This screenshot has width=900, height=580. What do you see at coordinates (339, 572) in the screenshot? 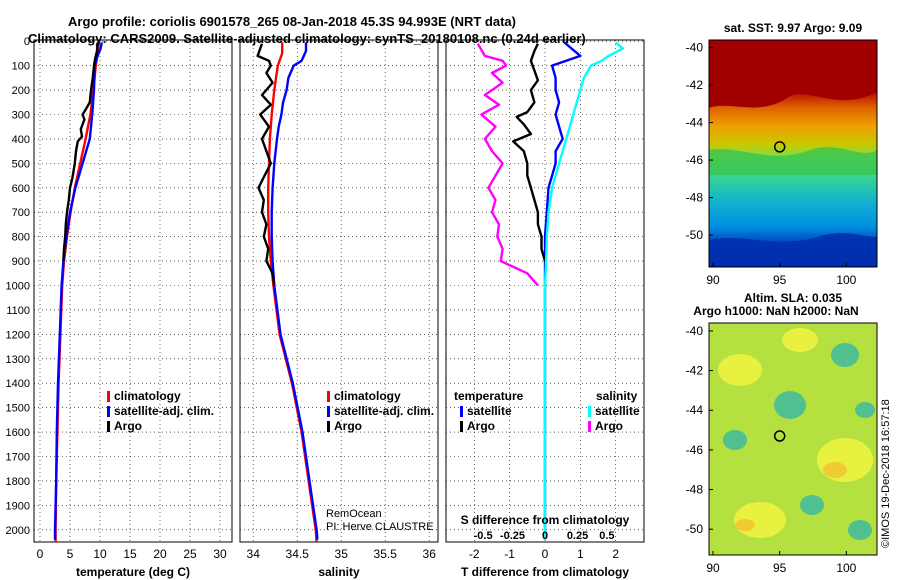
I see `sal-xlabel: salinity` at bounding box center [339, 572].